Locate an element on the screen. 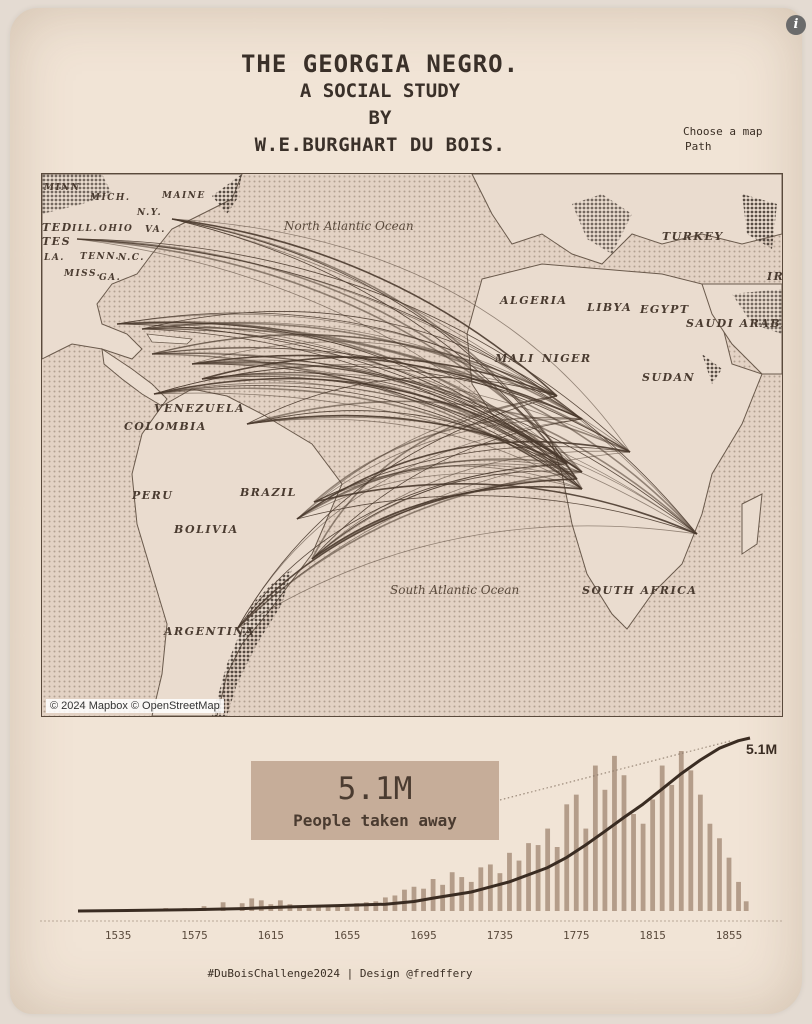 This screenshot has height=1024, width=812. info-icon: i is located at coordinates (796, 25).